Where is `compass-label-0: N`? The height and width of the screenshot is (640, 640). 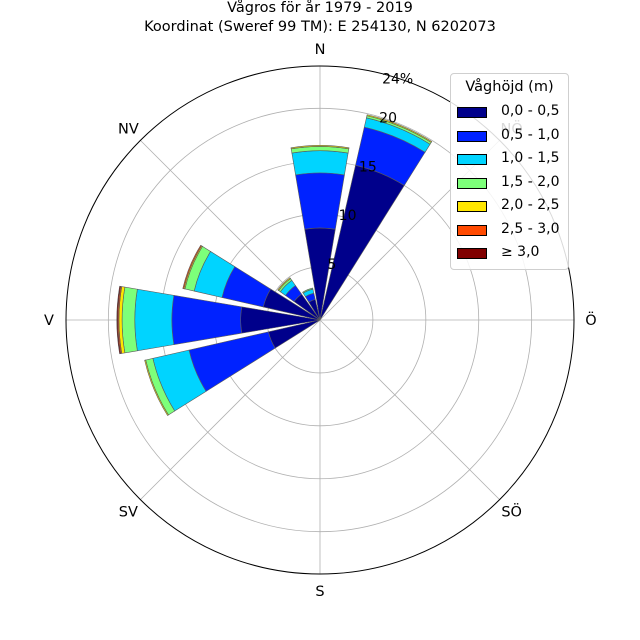
compass-label-0: N is located at coordinates (320, 50).